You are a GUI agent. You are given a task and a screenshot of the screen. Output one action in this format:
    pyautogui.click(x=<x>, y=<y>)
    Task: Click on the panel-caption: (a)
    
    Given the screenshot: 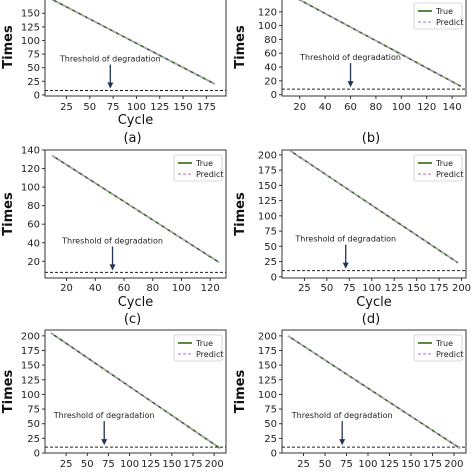 What is the action you would take?
    pyautogui.click(x=132, y=138)
    